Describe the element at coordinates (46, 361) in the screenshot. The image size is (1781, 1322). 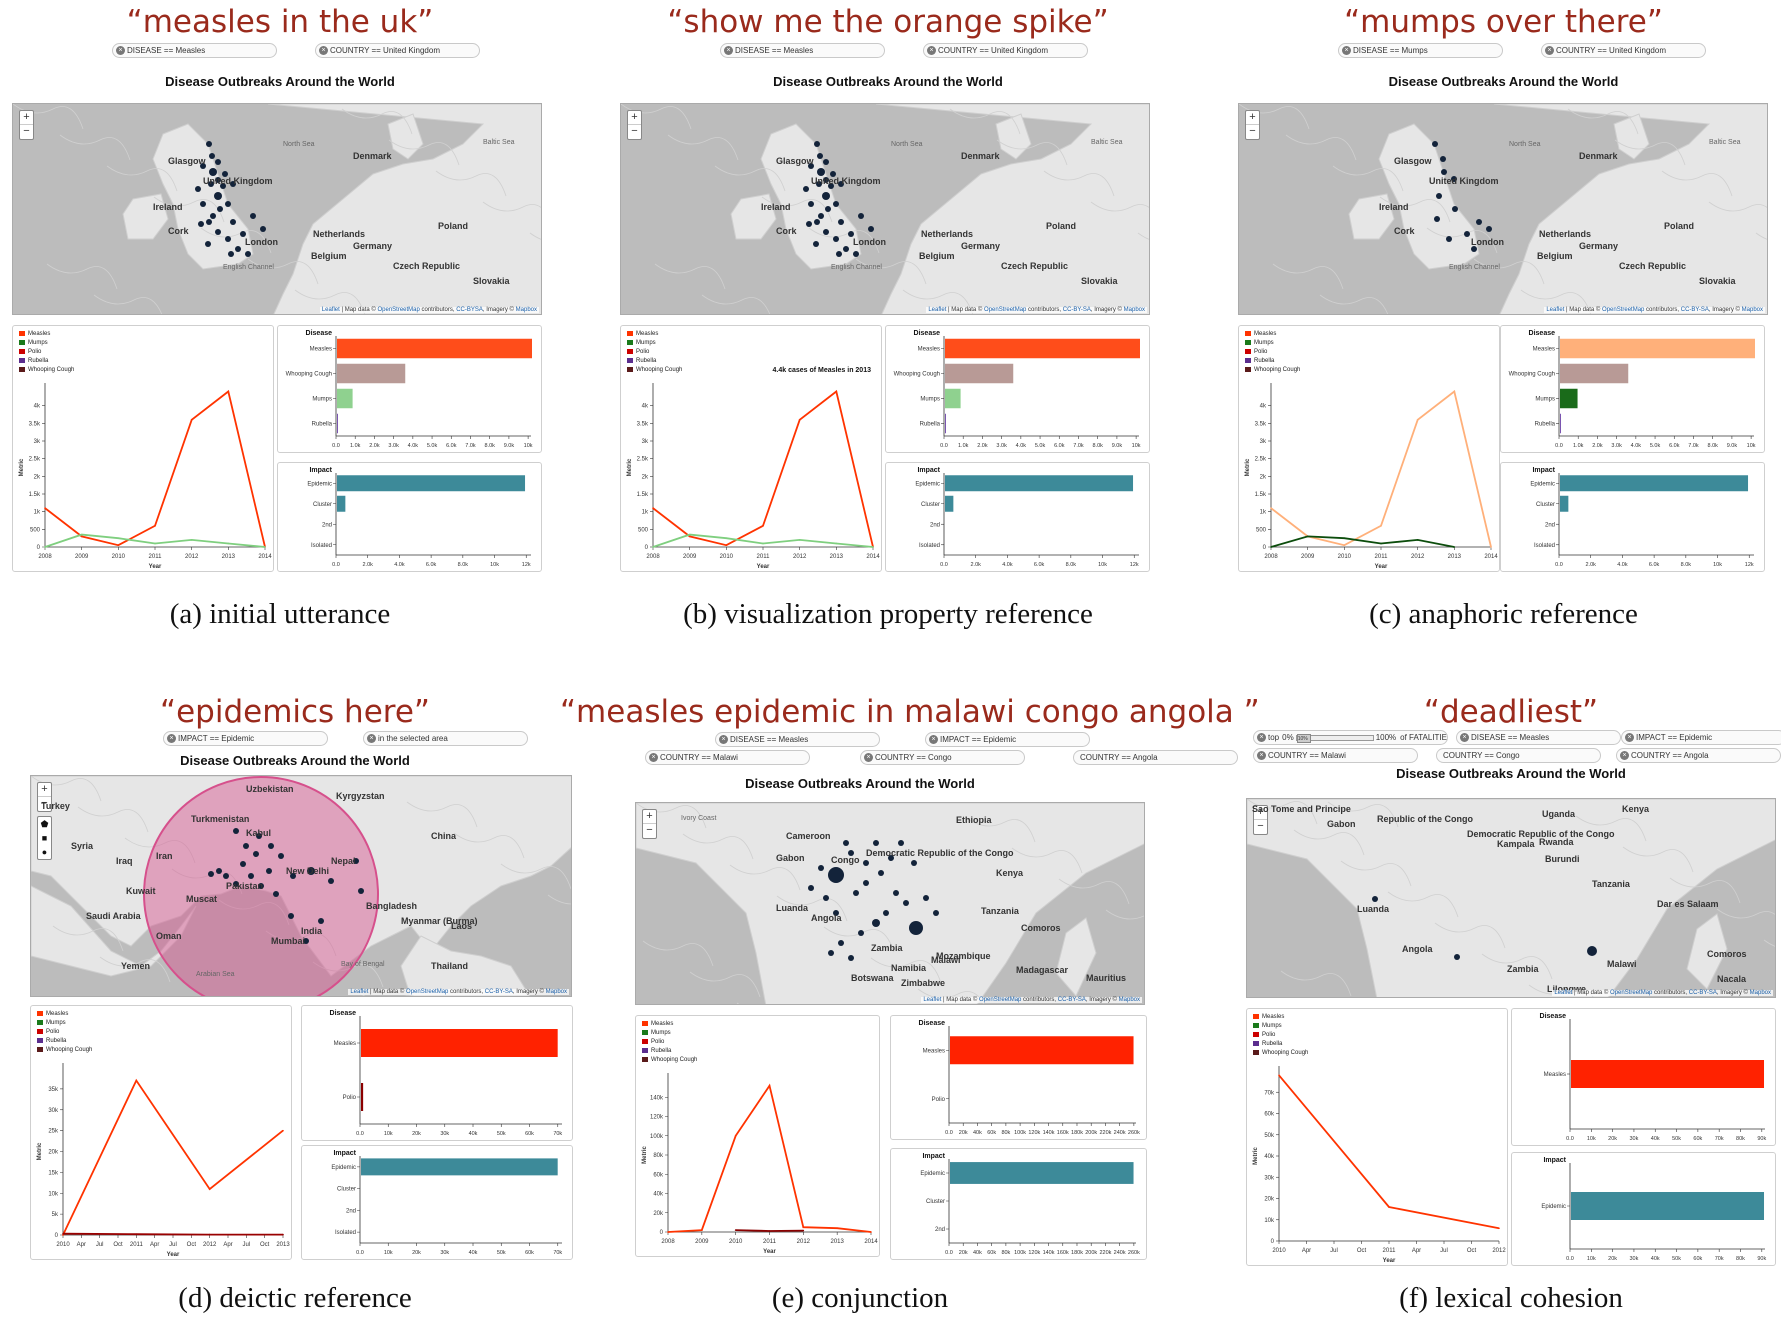
I see `legend-item: Rubella` at that location.